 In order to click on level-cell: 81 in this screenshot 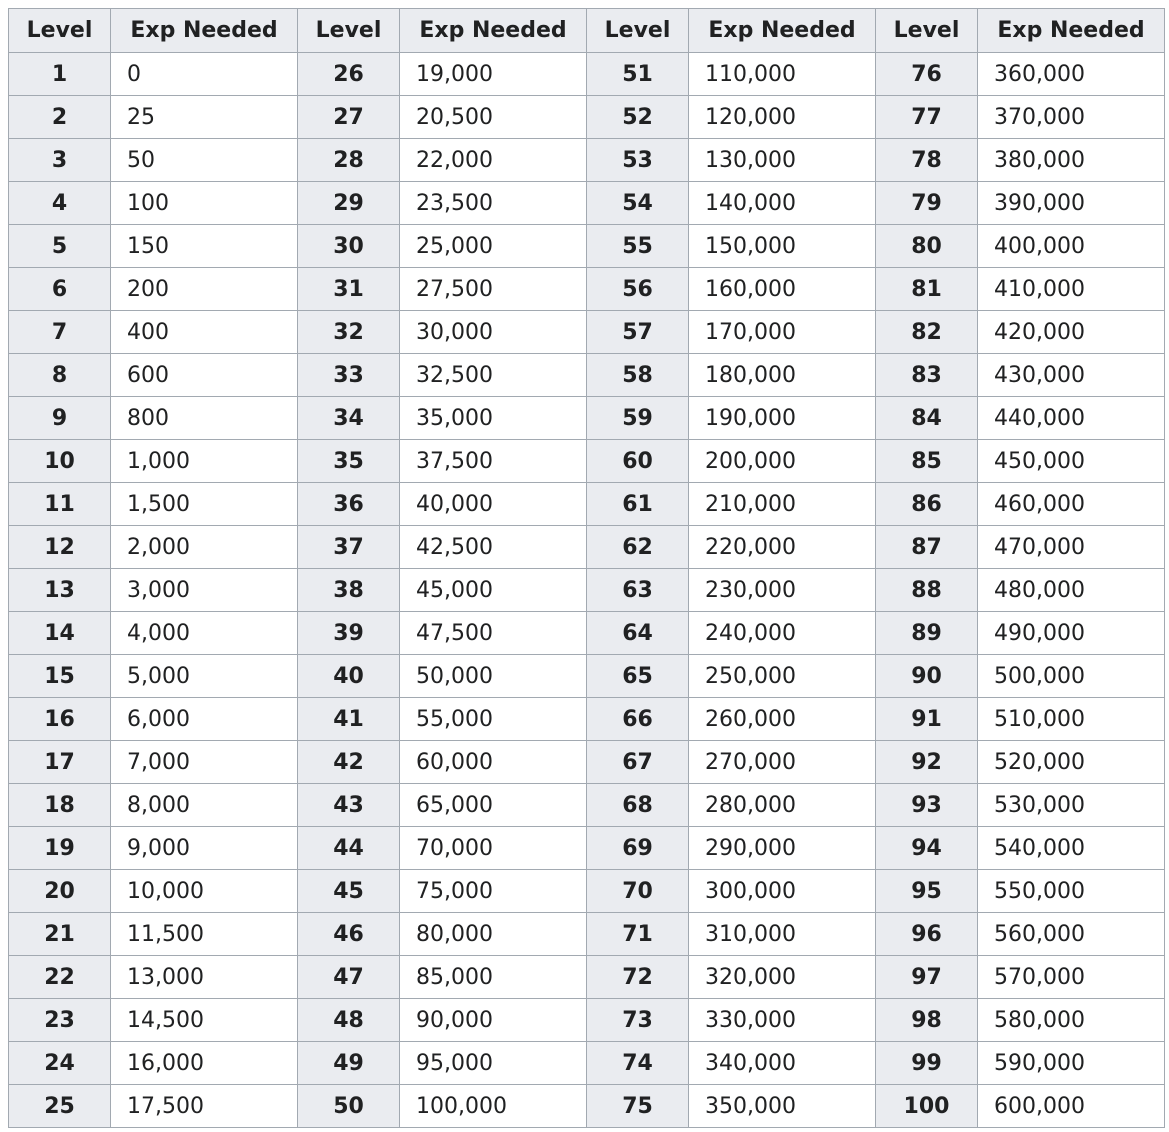, I will do `click(926, 289)`.